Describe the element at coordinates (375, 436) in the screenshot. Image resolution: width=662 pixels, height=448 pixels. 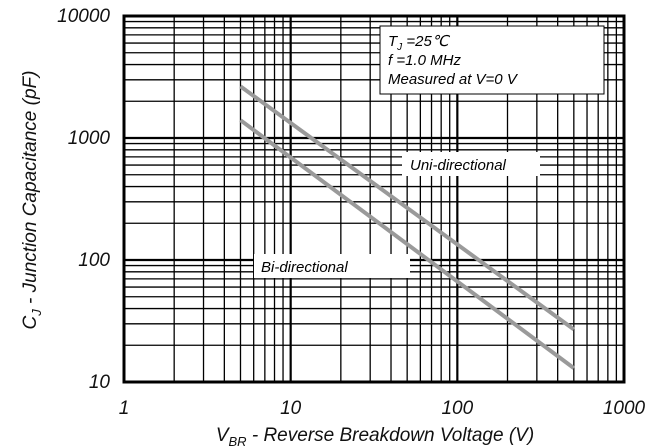
I see `x-axis-label: VBR - Reverse Breakdown Voltage (V)` at that location.